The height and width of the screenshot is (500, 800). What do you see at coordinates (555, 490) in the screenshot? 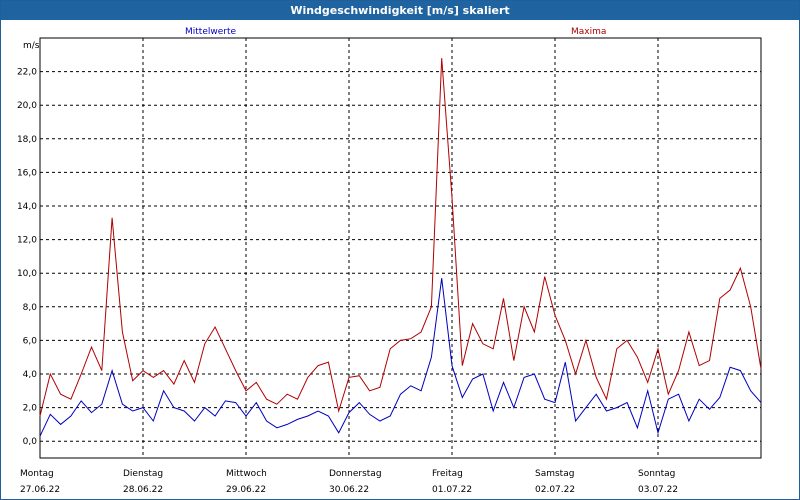
I see `x-tick-date: 02.07.22` at bounding box center [555, 490].